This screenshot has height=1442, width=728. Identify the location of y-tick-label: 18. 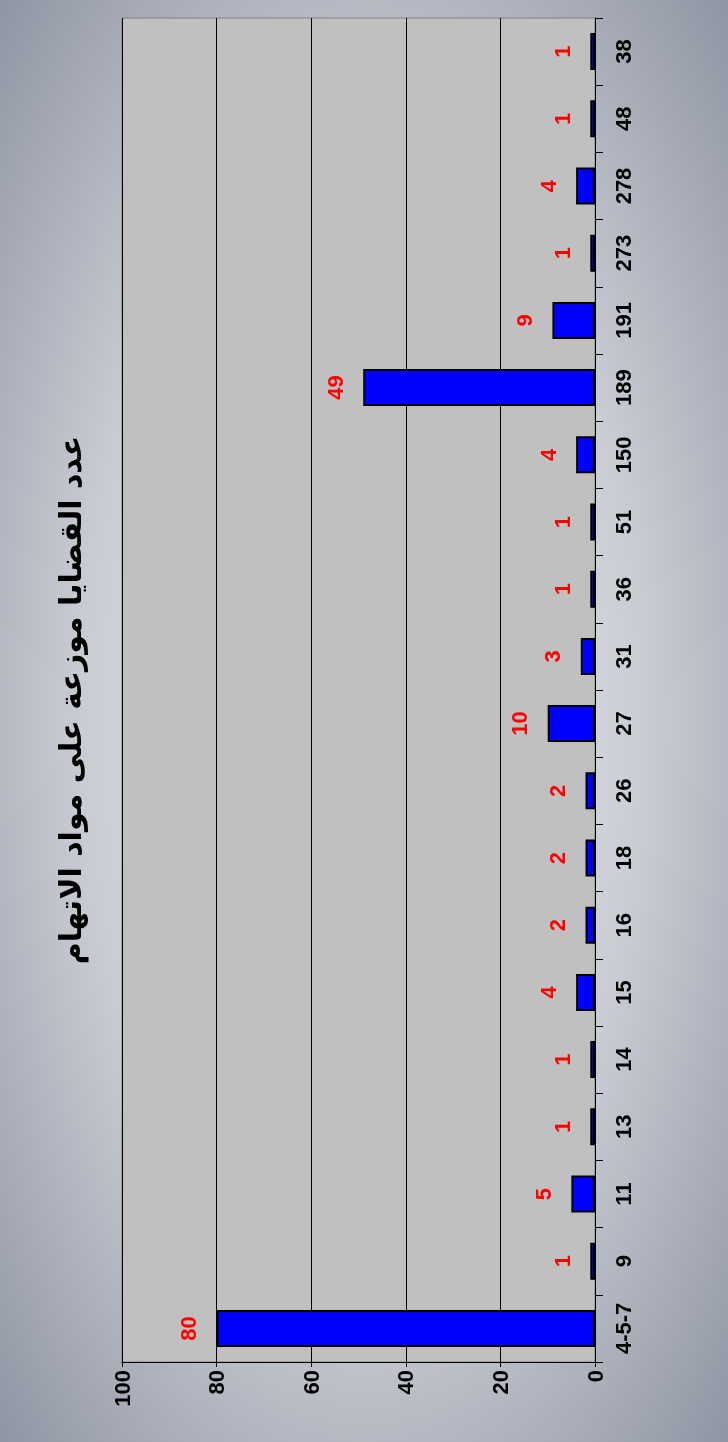
(623, 858).